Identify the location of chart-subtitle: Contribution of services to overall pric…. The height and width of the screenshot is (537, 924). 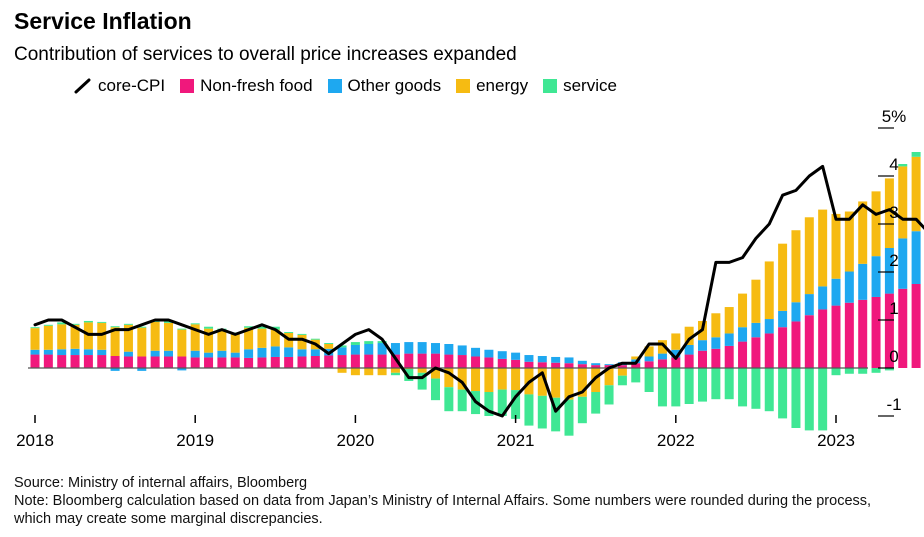
(265, 54).